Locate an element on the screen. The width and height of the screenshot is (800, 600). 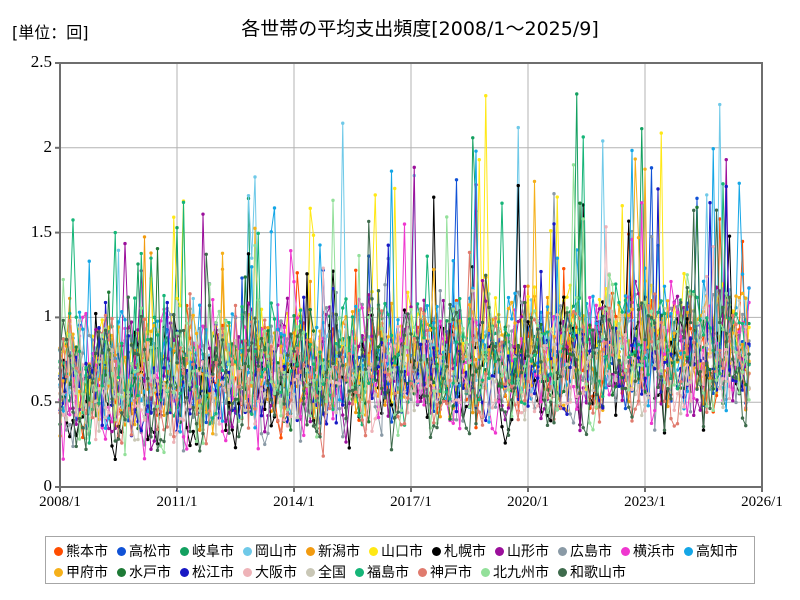
x-axis-tick: 2011/1 is located at coordinates (177, 502).